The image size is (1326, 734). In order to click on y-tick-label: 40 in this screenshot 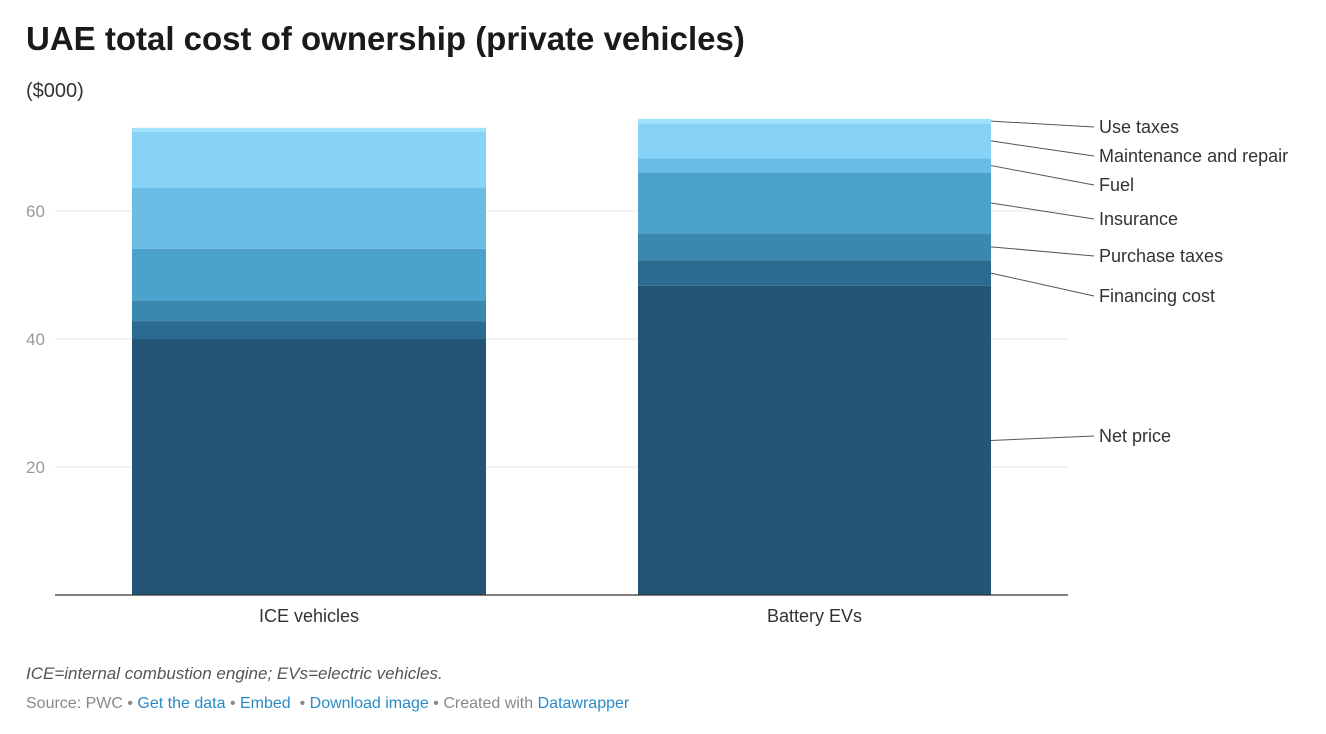, I will do `click(35, 339)`.